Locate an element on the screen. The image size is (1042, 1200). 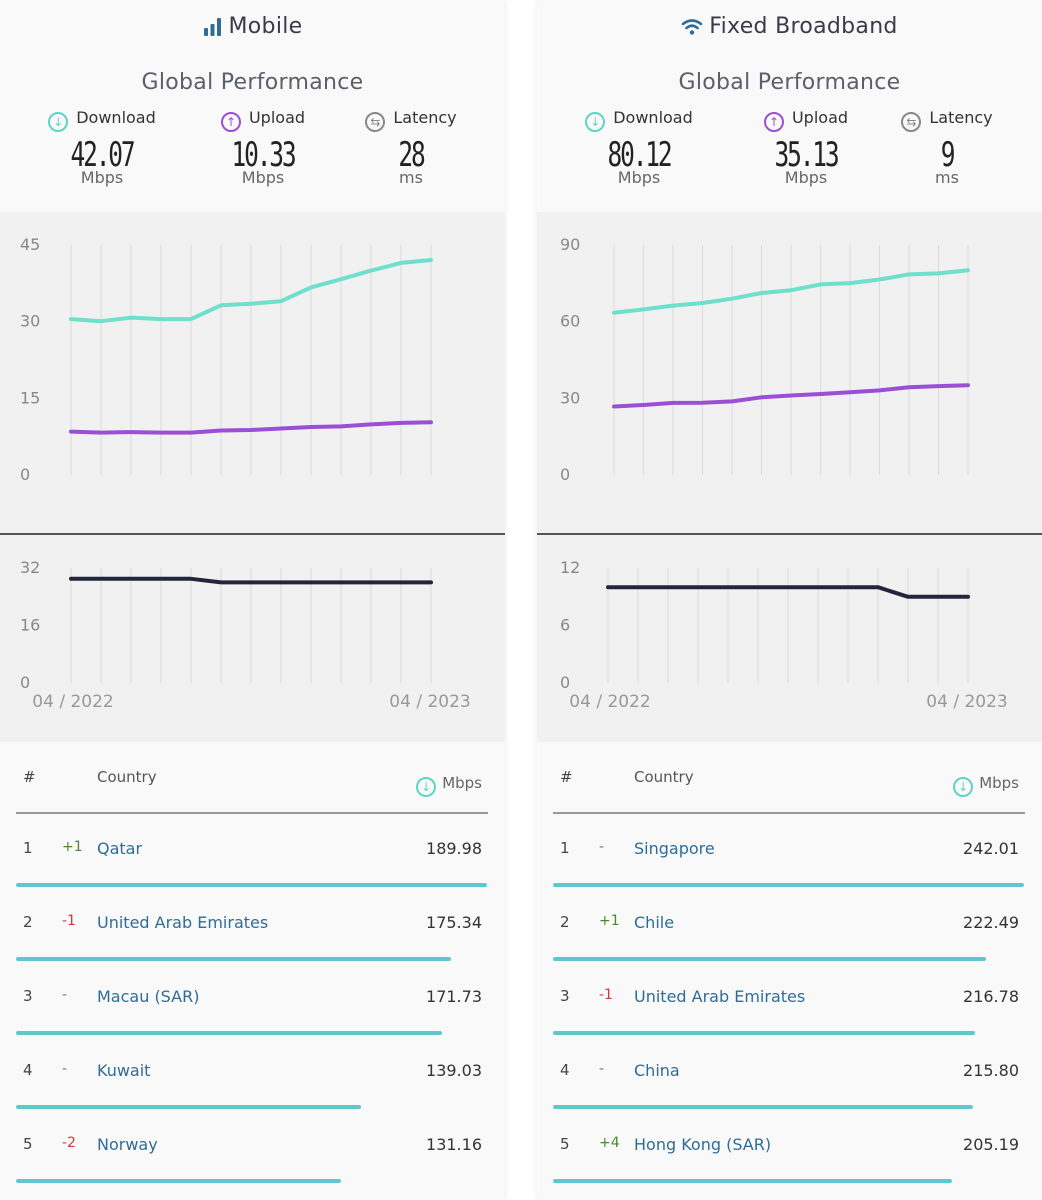
table-row: 1 - Singapore 242.01 is located at coordinates (789, 851).